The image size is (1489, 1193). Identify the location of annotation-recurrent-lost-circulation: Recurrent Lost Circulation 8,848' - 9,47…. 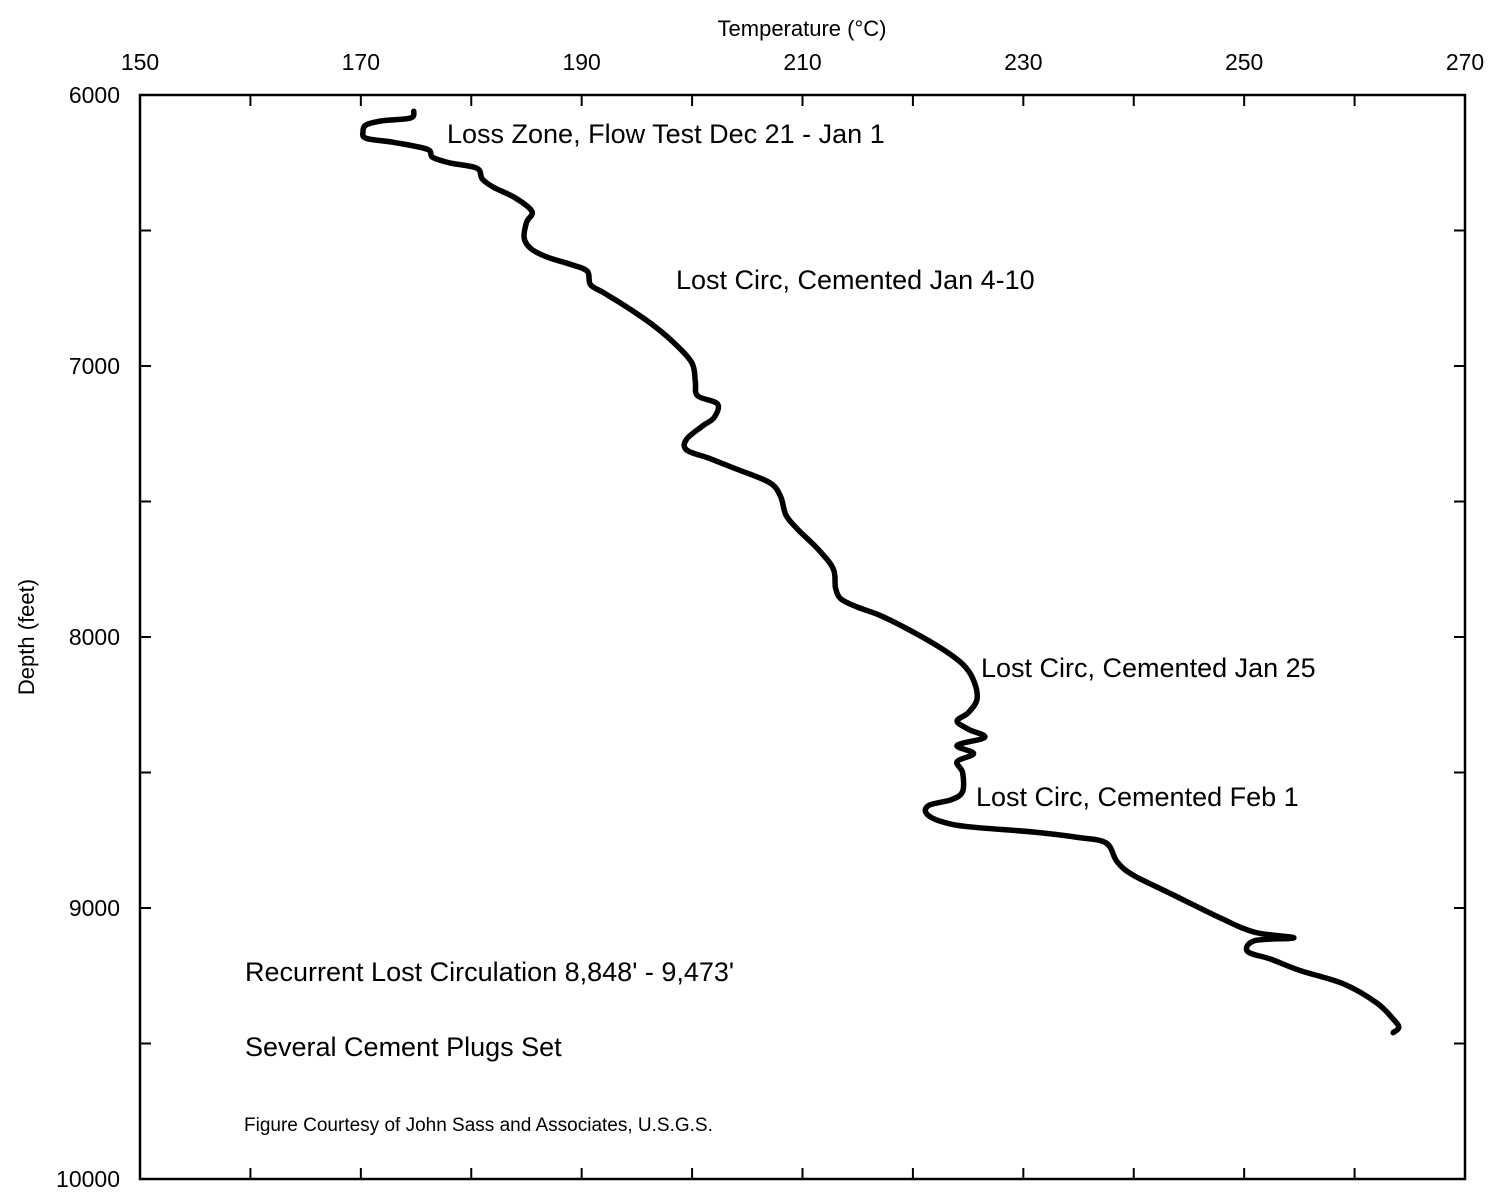
(489, 972).